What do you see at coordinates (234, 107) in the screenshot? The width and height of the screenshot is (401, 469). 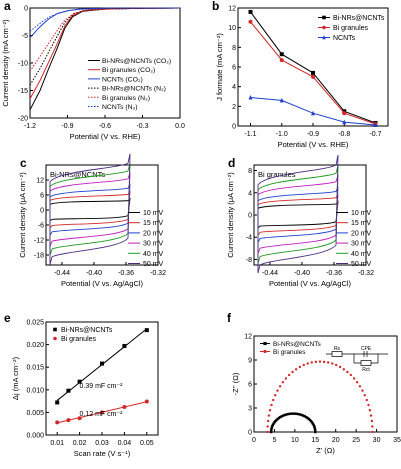 I see `y-tick-label: 2` at bounding box center [234, 107].